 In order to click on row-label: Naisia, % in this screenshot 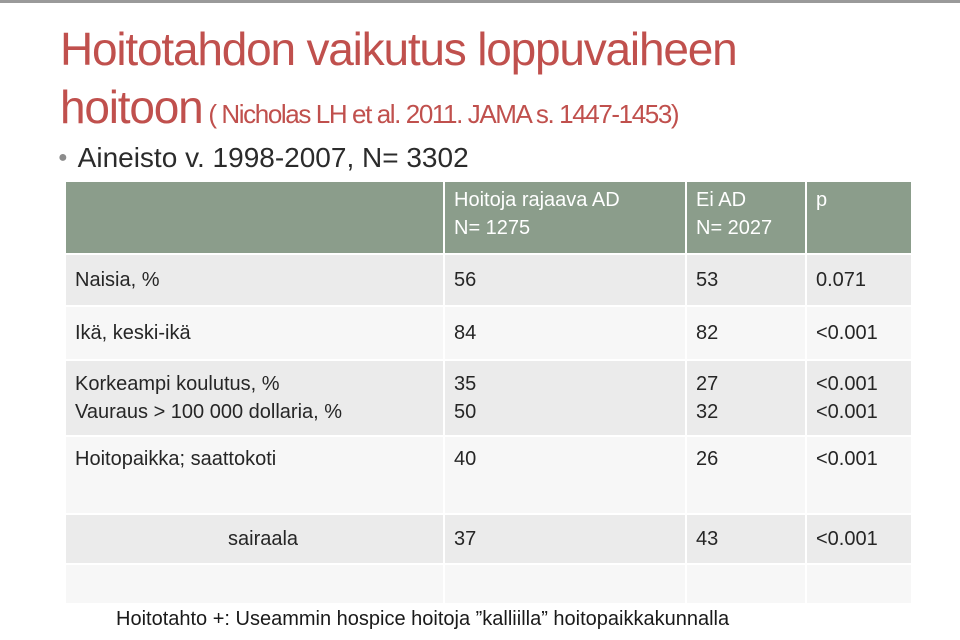, I will do `click(255, 280)`.